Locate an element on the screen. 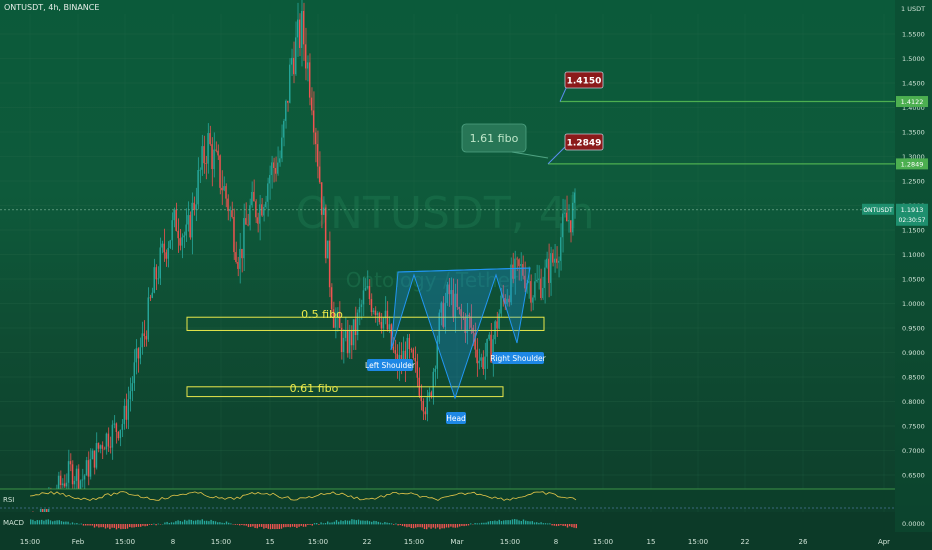 The width and height of the screenshot is (932, 550). fibo-061-zone is located at coordinates (345, 392).